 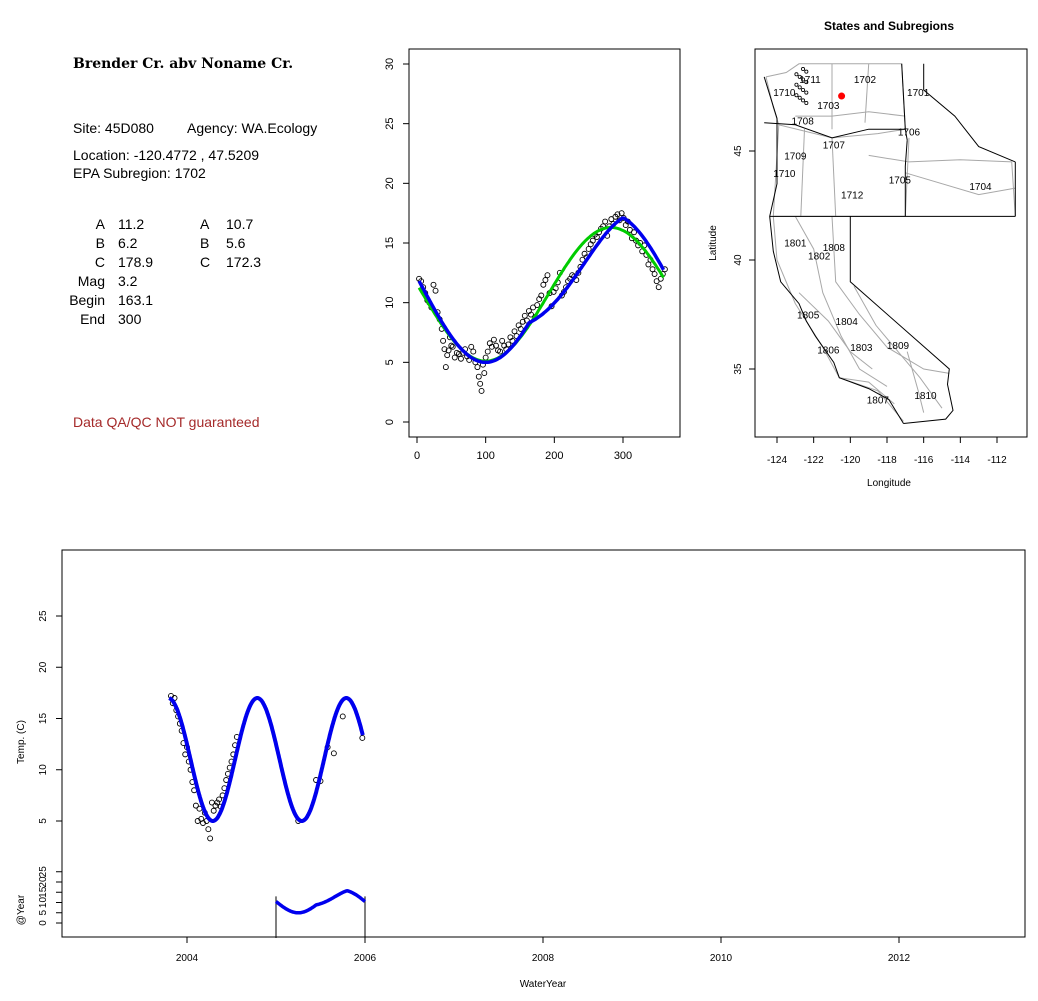 What do you see at coordinates (852, 196) in the screenshot?
I see `region-label: 1712` at bounding box center [852, 196].